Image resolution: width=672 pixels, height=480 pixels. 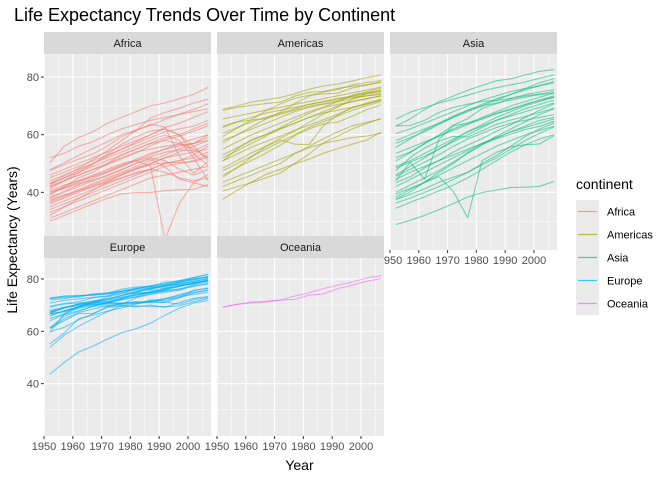 What do you see at coordinates (606, 211) in the screenshot?
I see `legend-entry-africa: Africa` at bounding box center [606, 211].